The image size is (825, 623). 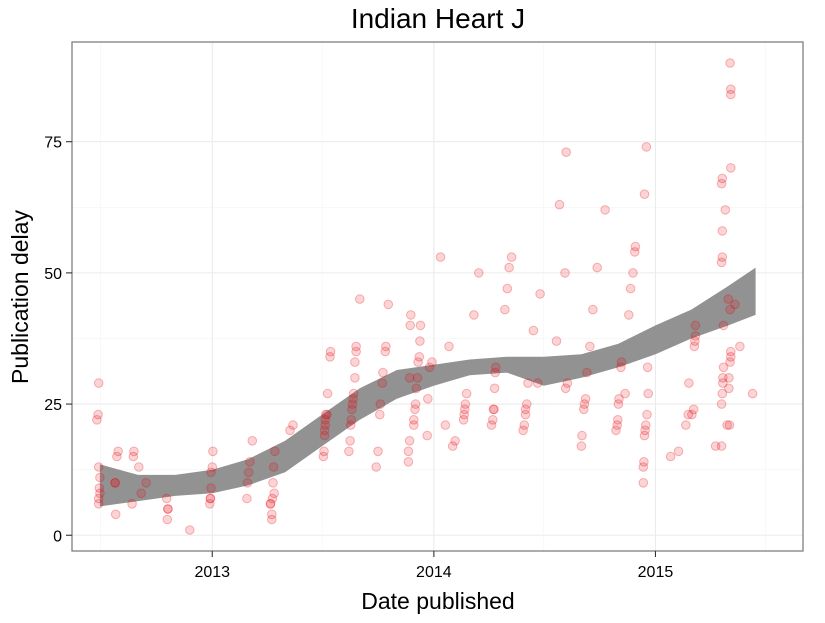 What do you see at coordinates (53, 274) in the screenshot?
I see `y-tick-label: 50` at bounding box center [53, 274].